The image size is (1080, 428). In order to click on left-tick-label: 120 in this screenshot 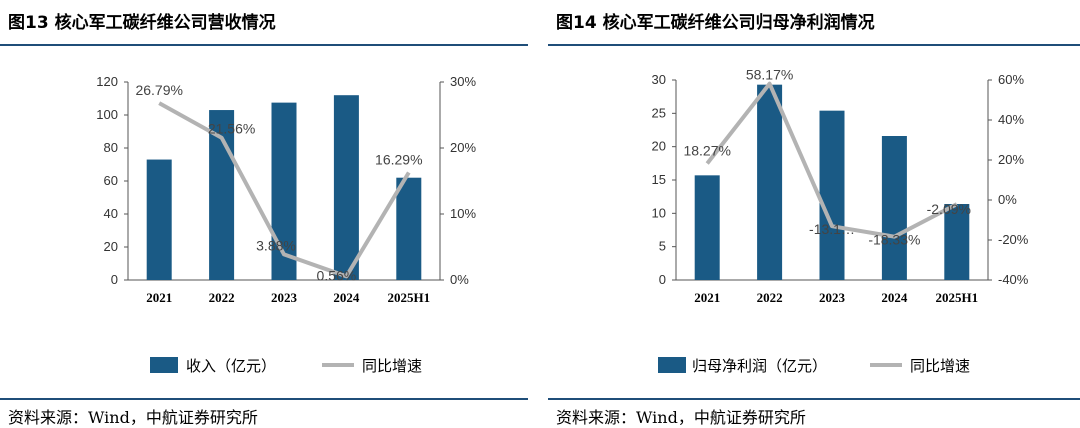, I will do `click(107, 81)`.